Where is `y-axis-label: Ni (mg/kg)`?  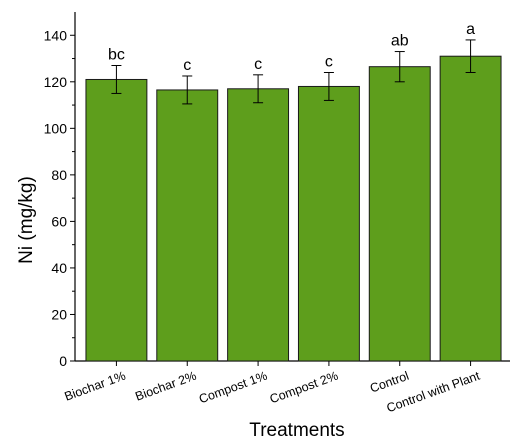
y-axis-label: Ni (mg/kg) is located at coordinates (26, 220).